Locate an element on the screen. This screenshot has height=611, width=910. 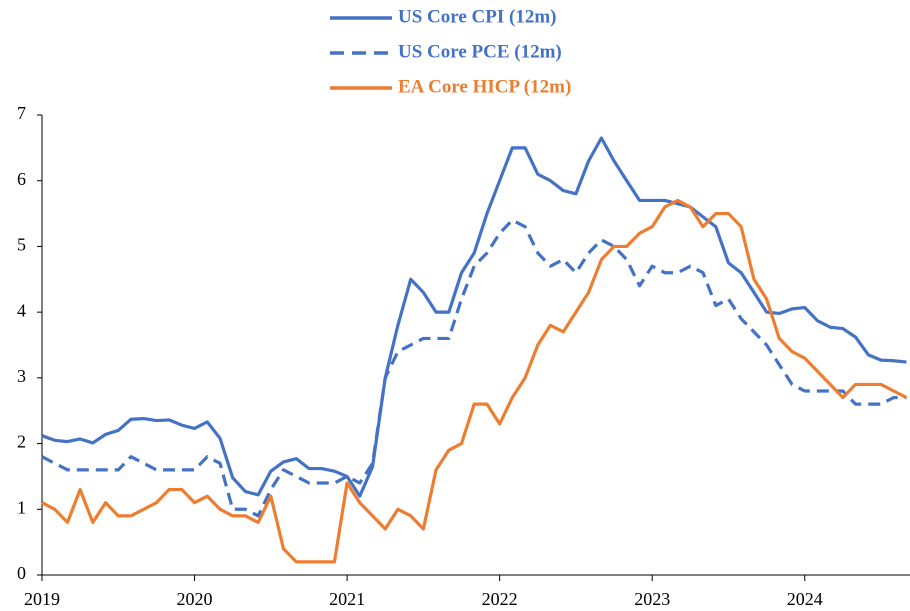
y-tick-label: 3 is located at coordinates (21, 376).